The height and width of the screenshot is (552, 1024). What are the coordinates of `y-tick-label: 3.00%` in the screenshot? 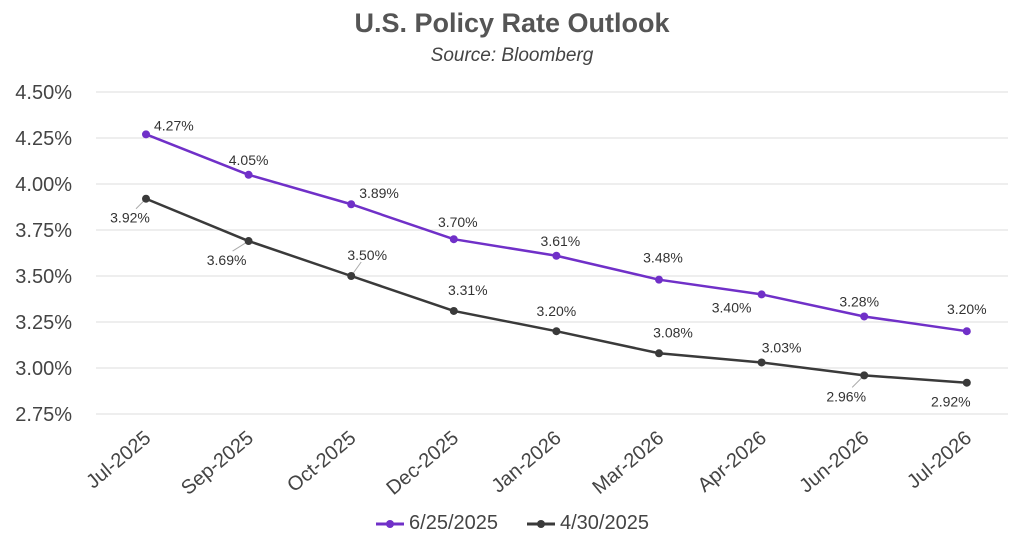 It's located at (43, 369).